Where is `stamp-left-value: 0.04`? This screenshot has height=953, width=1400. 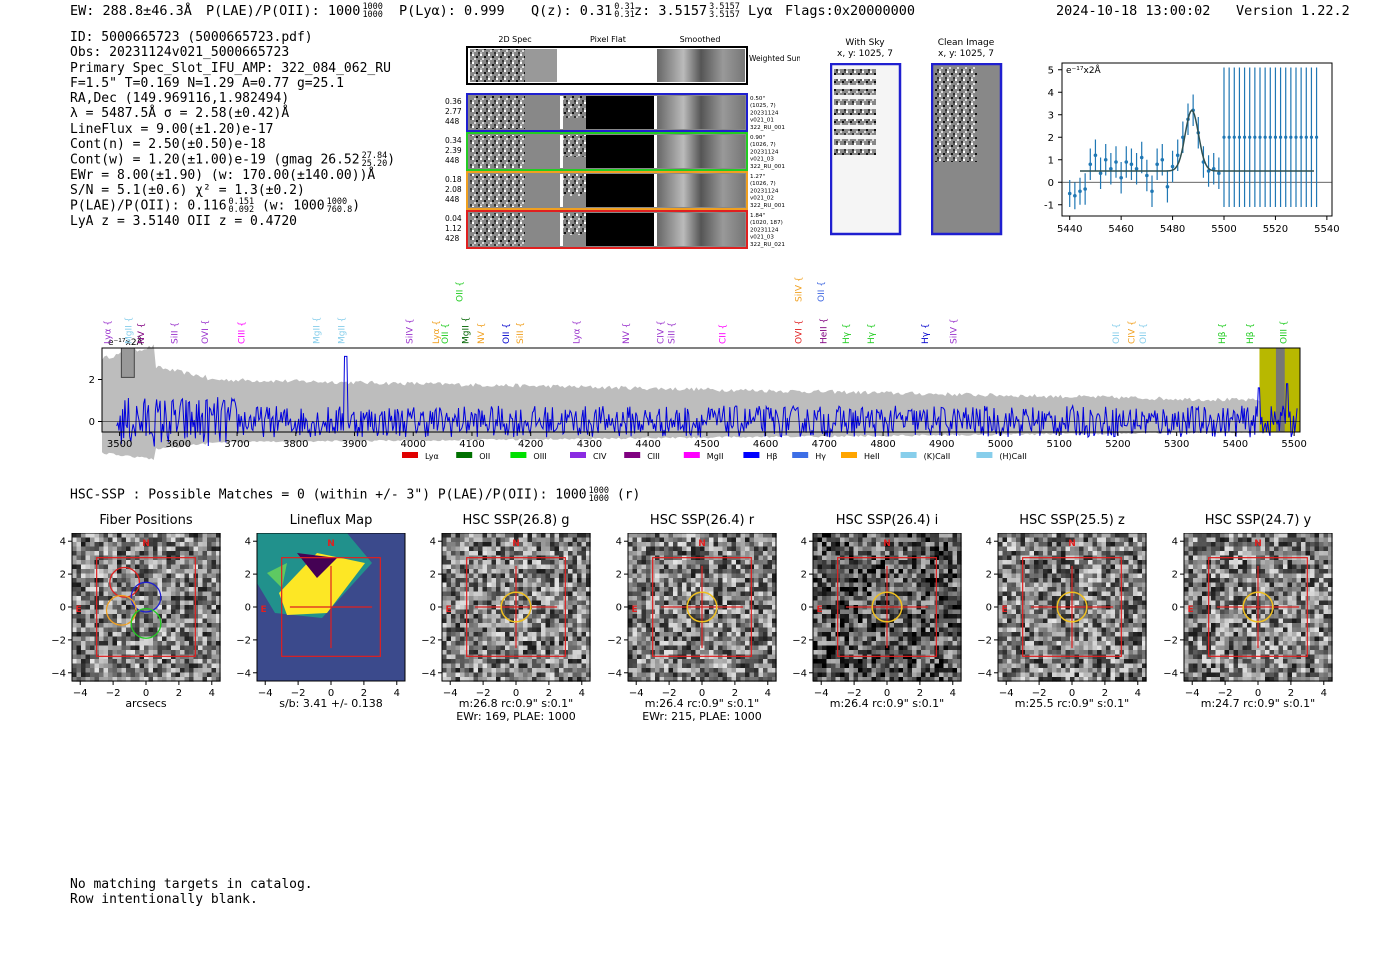
stamp-left-value: 0.04 is located at coordinates (453, 218).